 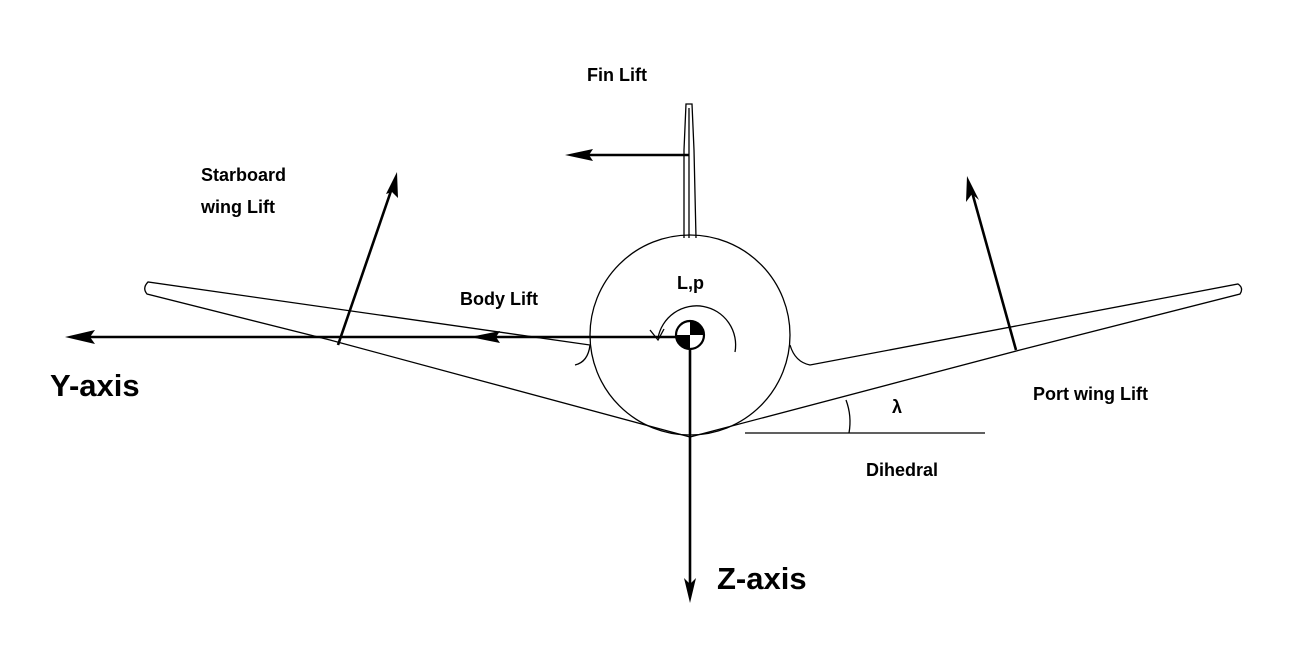 What do you see at coordinates (95, 385) in the screenshot?
I see `y-axis-label: Y-axis` at bounding box center [95, 385].